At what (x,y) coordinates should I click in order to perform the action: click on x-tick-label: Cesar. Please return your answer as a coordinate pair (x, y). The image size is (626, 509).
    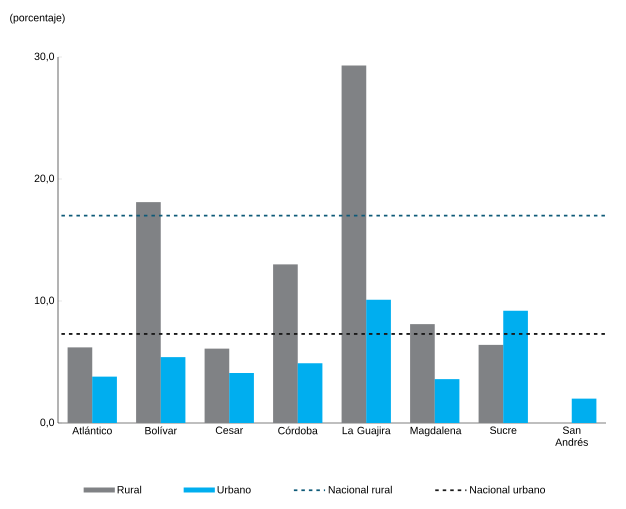
    Looking at the image, I should click on (230, 430).